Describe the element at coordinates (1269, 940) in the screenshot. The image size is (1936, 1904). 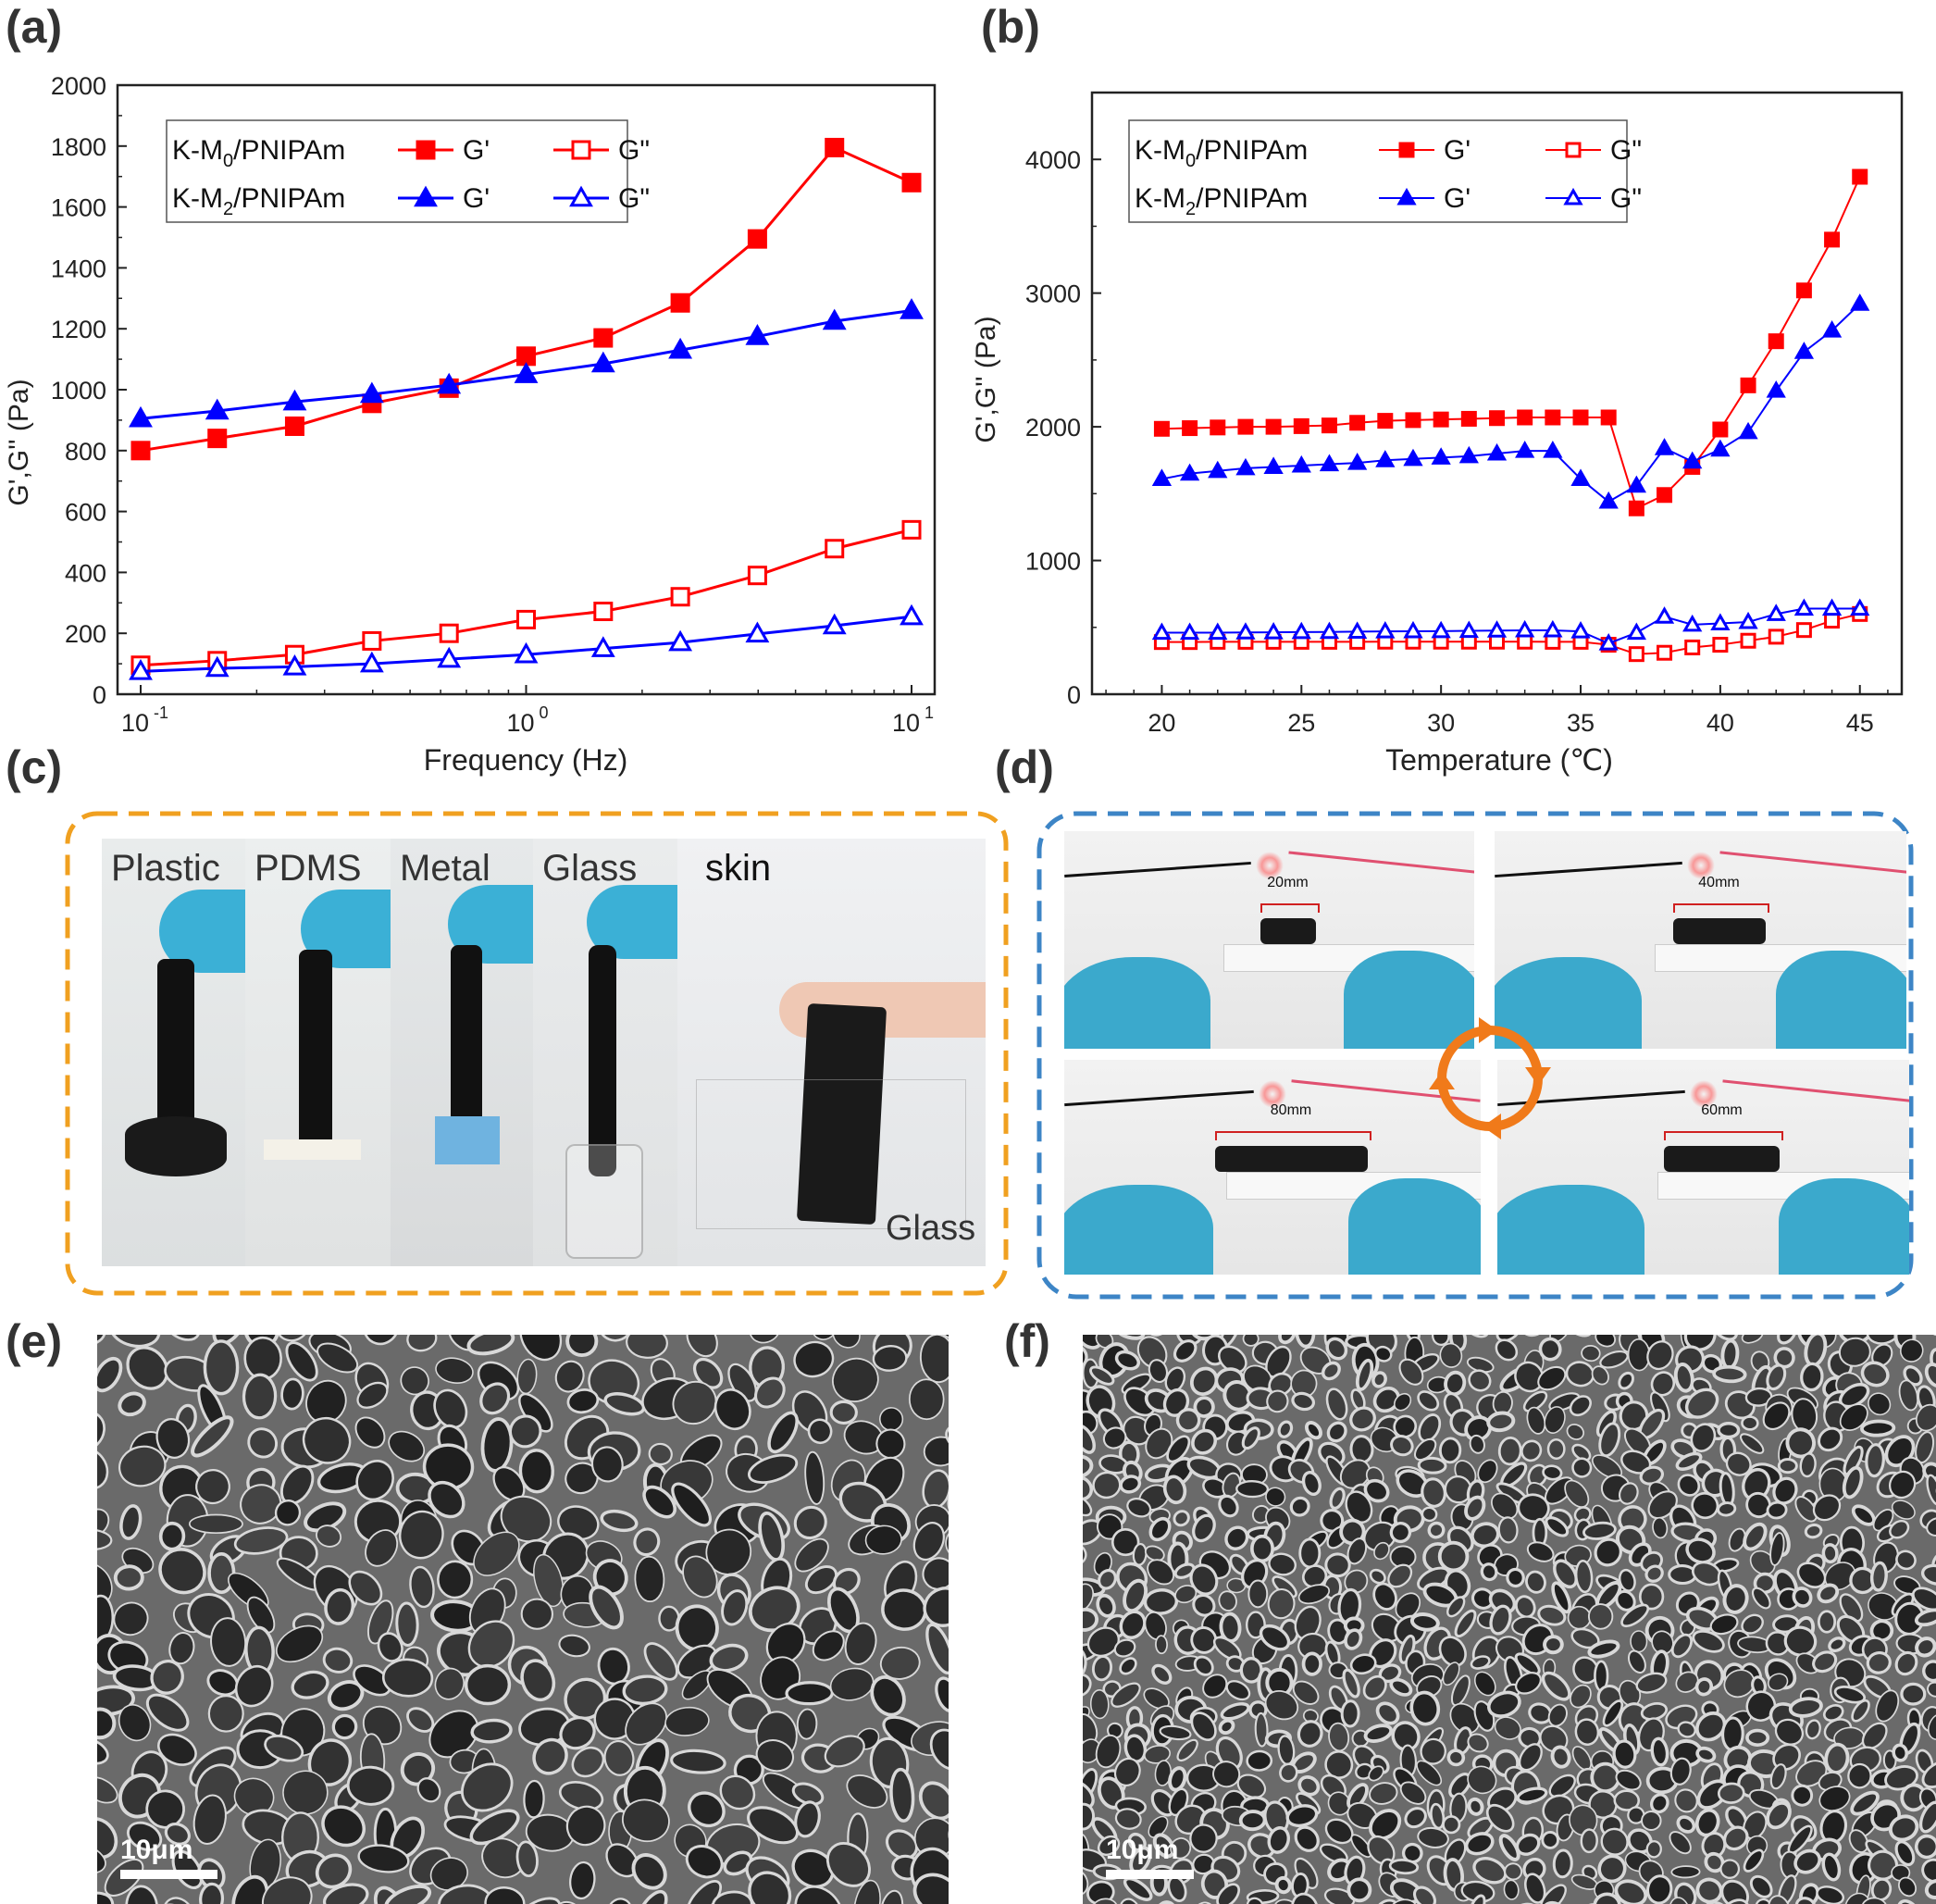
I see `stretch-photo-0: 20mm` at that location.